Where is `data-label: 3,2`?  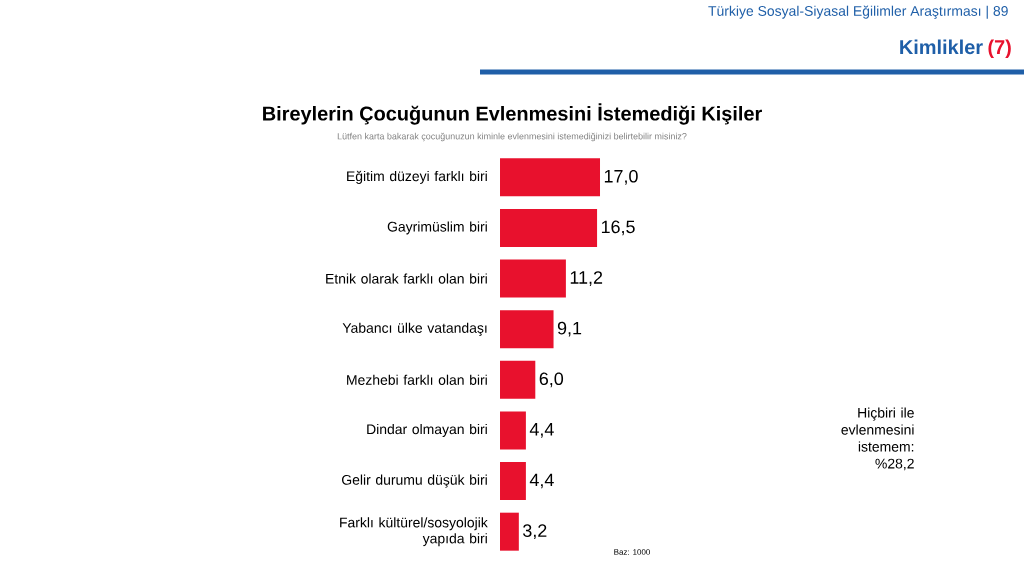
data-label: 3,2 is located at coordinates (535, 532).